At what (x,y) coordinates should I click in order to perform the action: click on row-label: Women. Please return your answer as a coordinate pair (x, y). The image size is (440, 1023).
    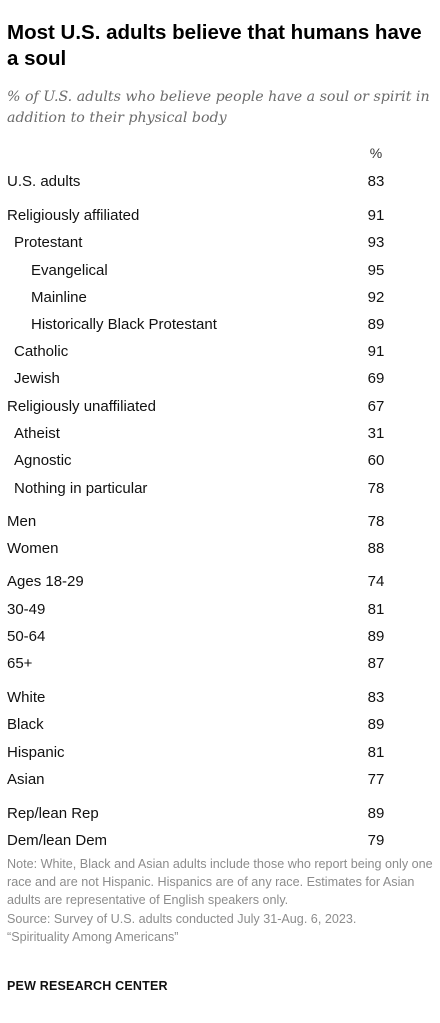
    Looking at the image, I should click on (33, 548).